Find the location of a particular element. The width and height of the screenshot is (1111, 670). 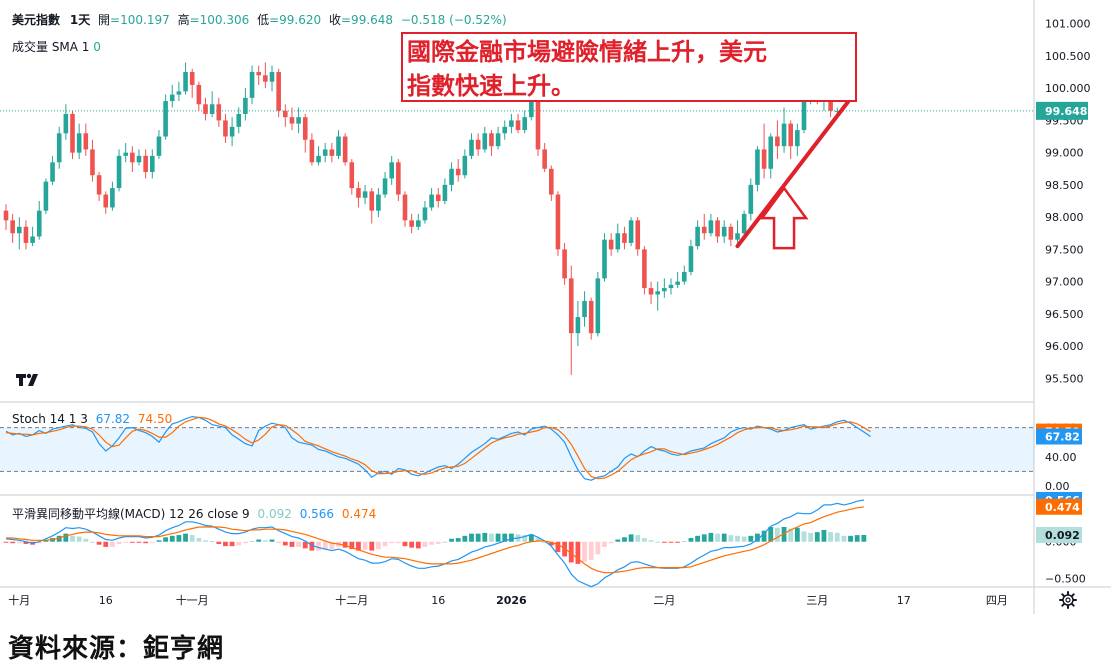

macd-hist-badge: 0.092 is located at coordinates (1059, 534).